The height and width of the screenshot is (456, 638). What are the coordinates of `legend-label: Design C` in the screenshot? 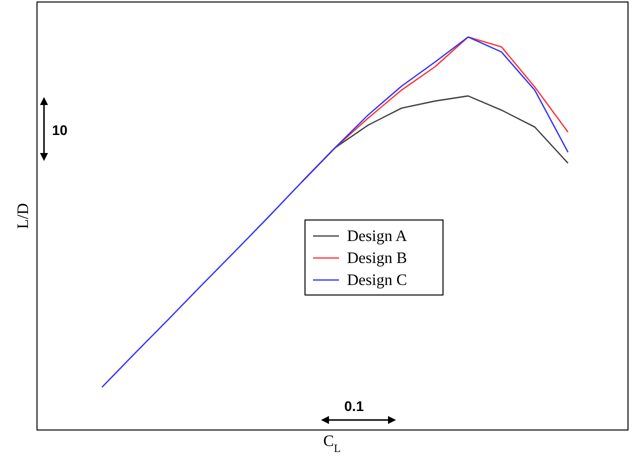 It's located at (377, 280).